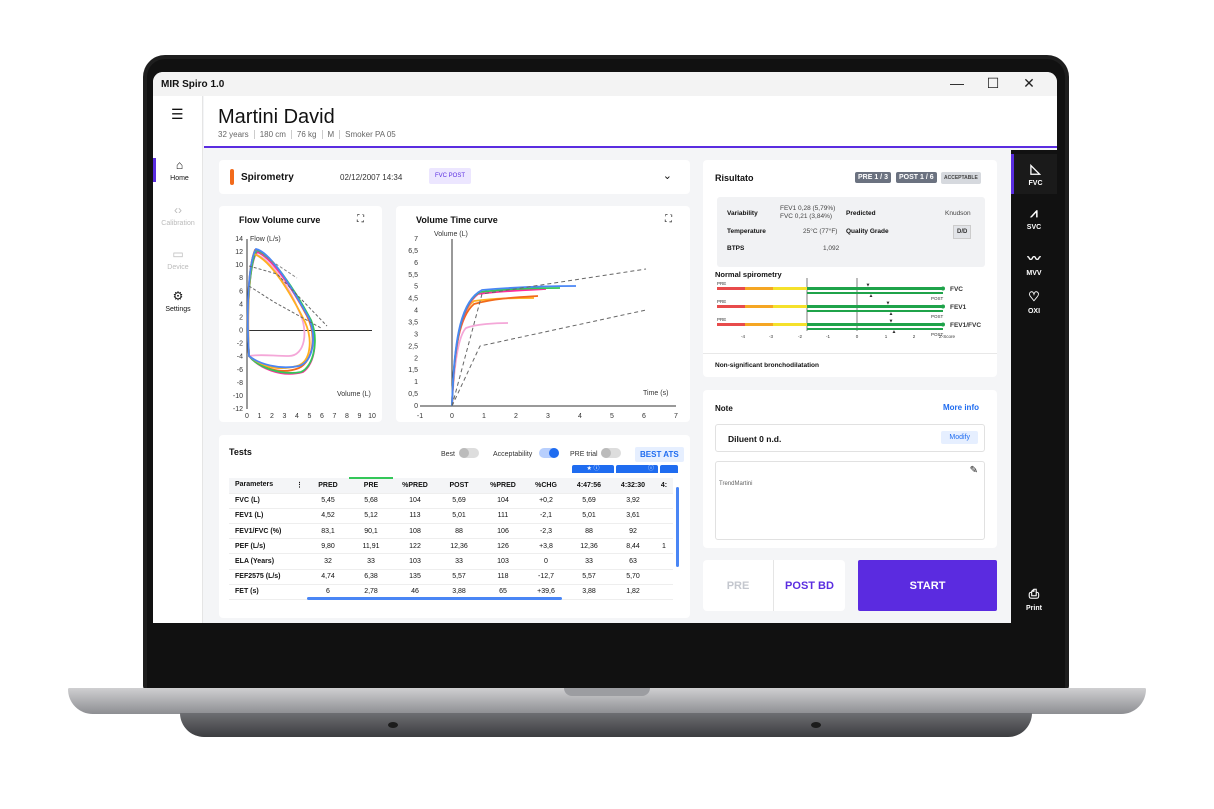 The width and height of the screenshot is (1214, 809). What do you see at coordinates (233, 134) in the screenshot?
I see `patient-age: 32 years` at bounding box center [233, 134].